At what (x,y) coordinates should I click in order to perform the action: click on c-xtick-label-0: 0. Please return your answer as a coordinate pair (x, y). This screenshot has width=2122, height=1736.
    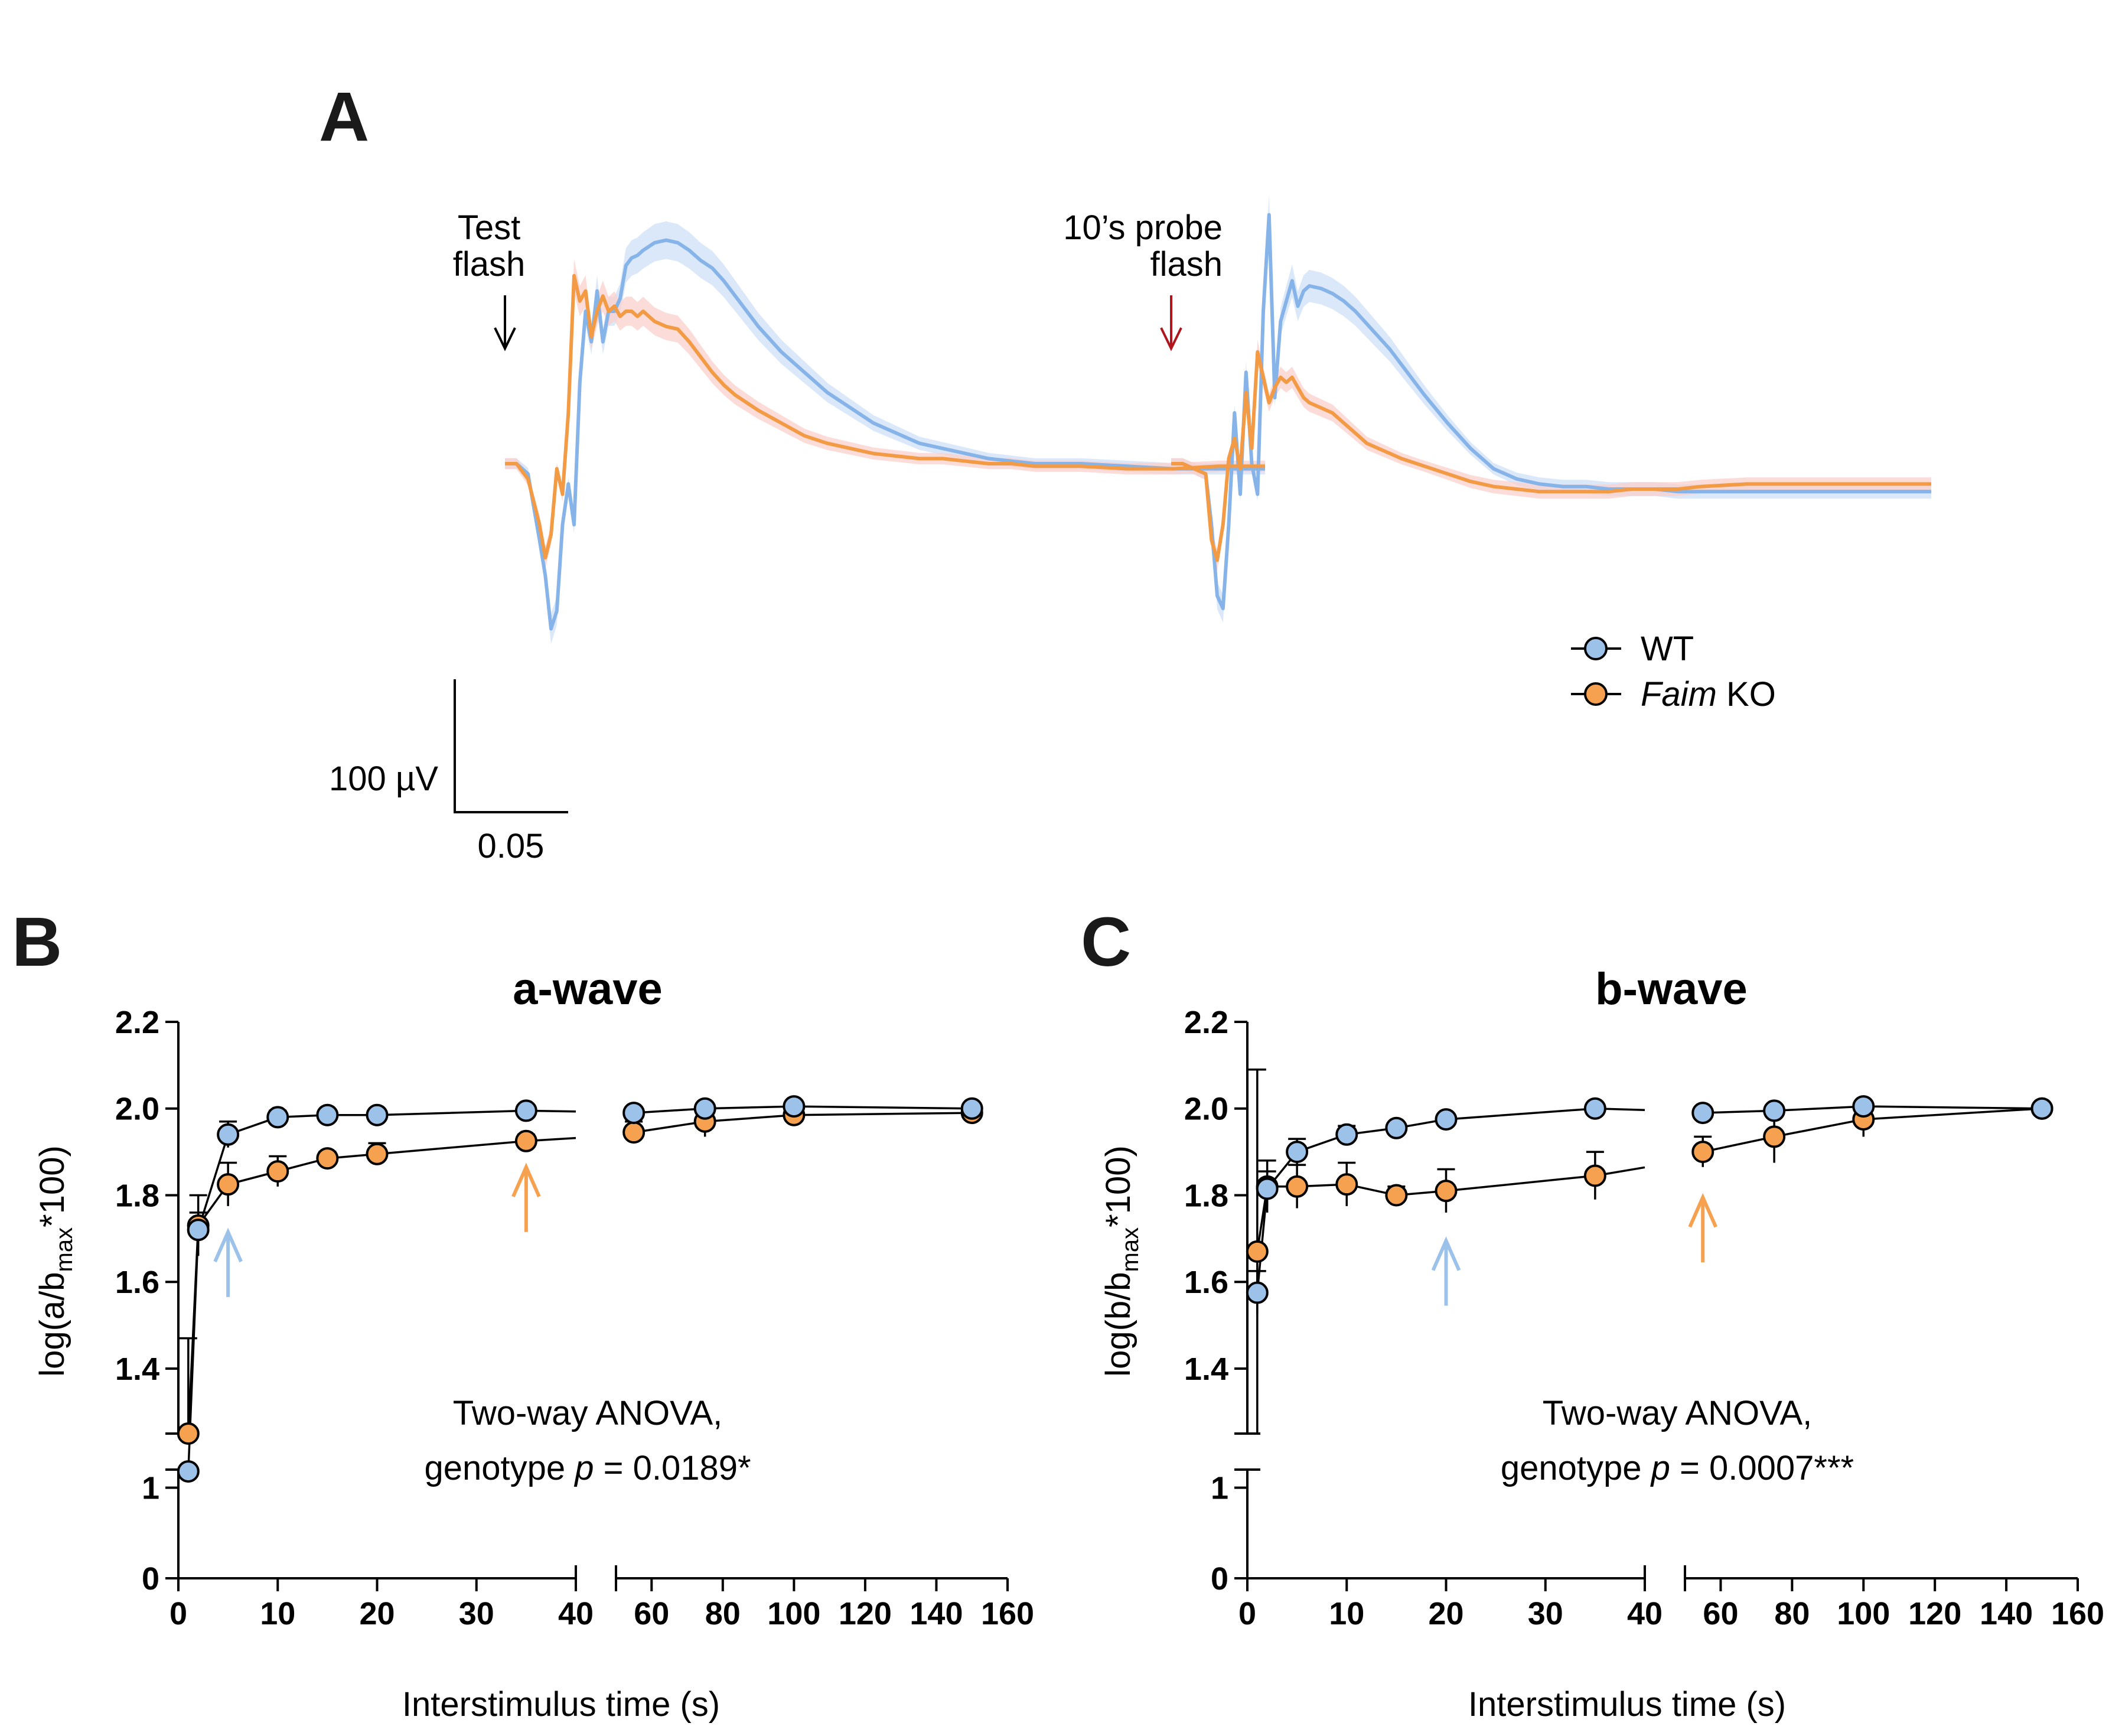
    Looking at the image, I should click on (1247, 1613).